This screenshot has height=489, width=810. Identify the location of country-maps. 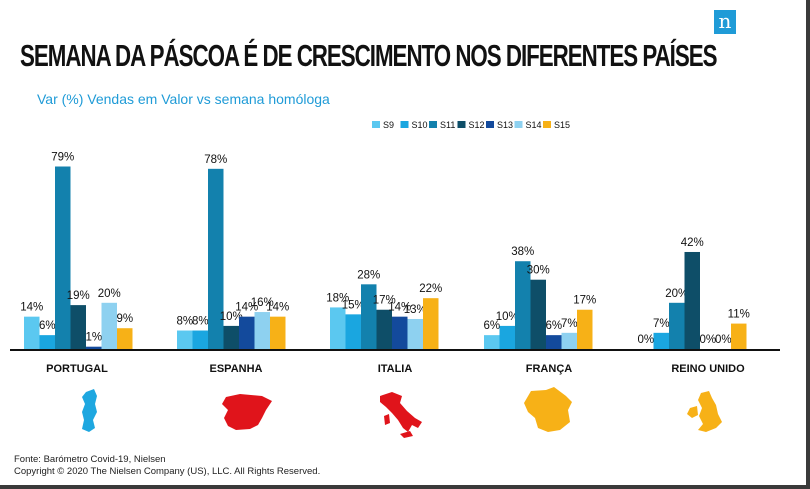
(402, 412).